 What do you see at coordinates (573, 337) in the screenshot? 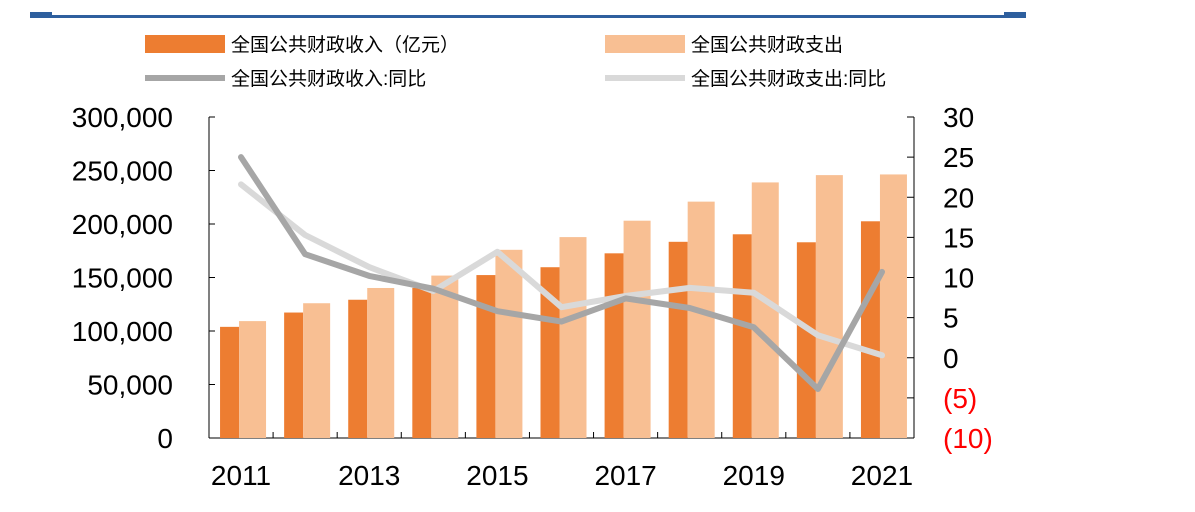
I see `bar-expenditure-2016` at bounding box center [573, 337].